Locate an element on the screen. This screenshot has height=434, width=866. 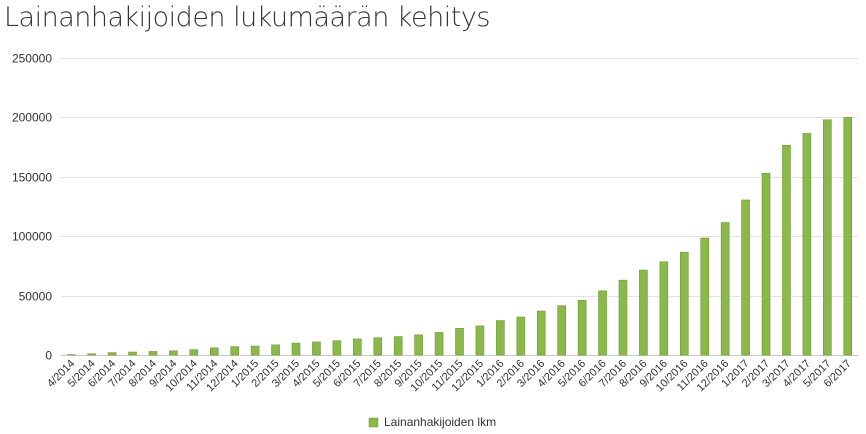
y-axis: 0 50000 100000 150000 200000 250000 is located at coordinates (32, 207).